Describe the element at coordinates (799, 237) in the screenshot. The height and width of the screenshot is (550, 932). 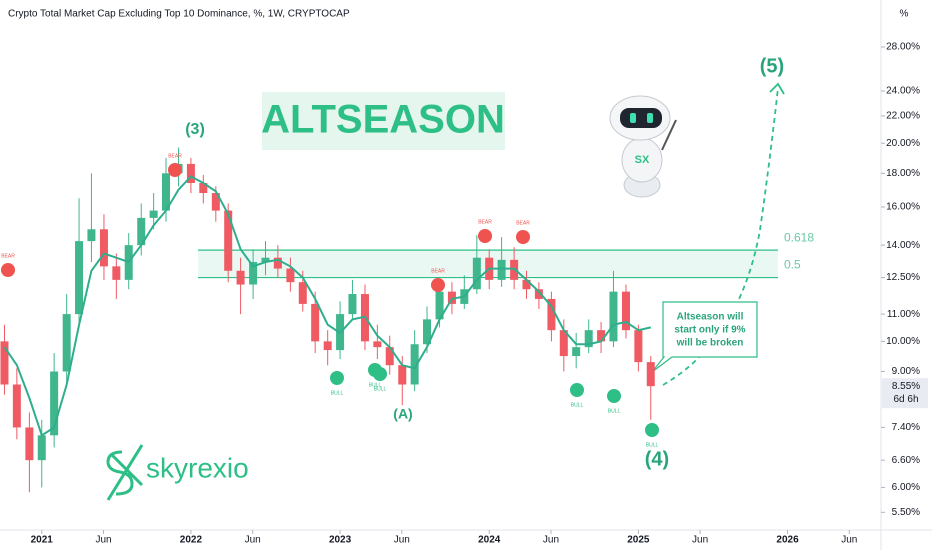
I see `fib-label: 0.618` at that location.